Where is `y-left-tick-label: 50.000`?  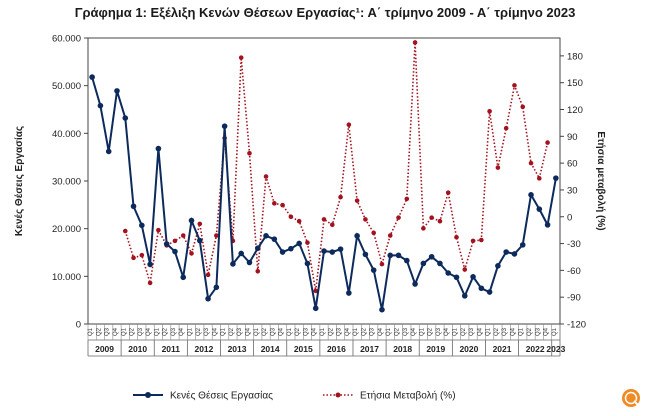
y-left-tick-label: 50.000 is located at coordinates (66, 86).